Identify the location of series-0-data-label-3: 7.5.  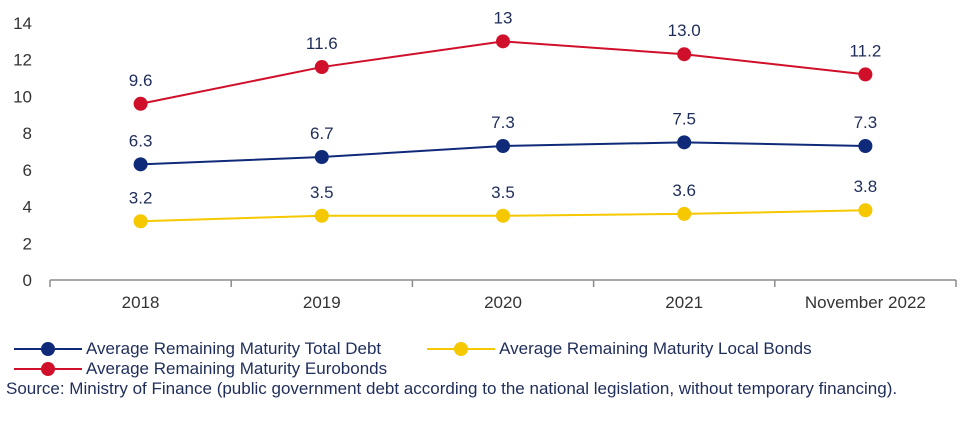
(684, 118).